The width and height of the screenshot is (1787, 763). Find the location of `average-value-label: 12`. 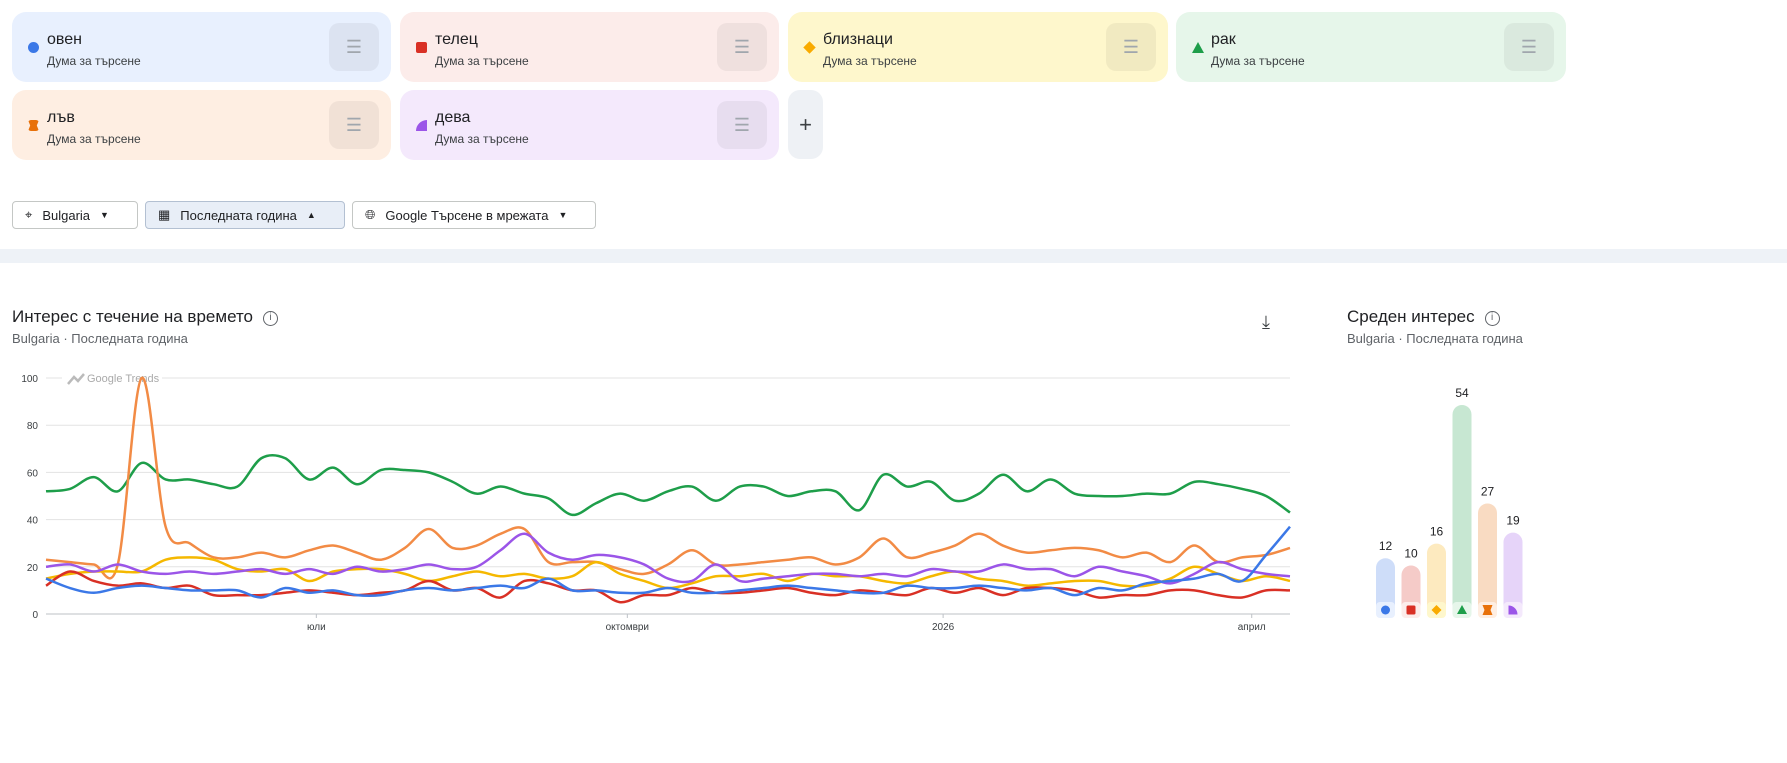

average-value-label: 12 is located at coordinates (1386, 546).